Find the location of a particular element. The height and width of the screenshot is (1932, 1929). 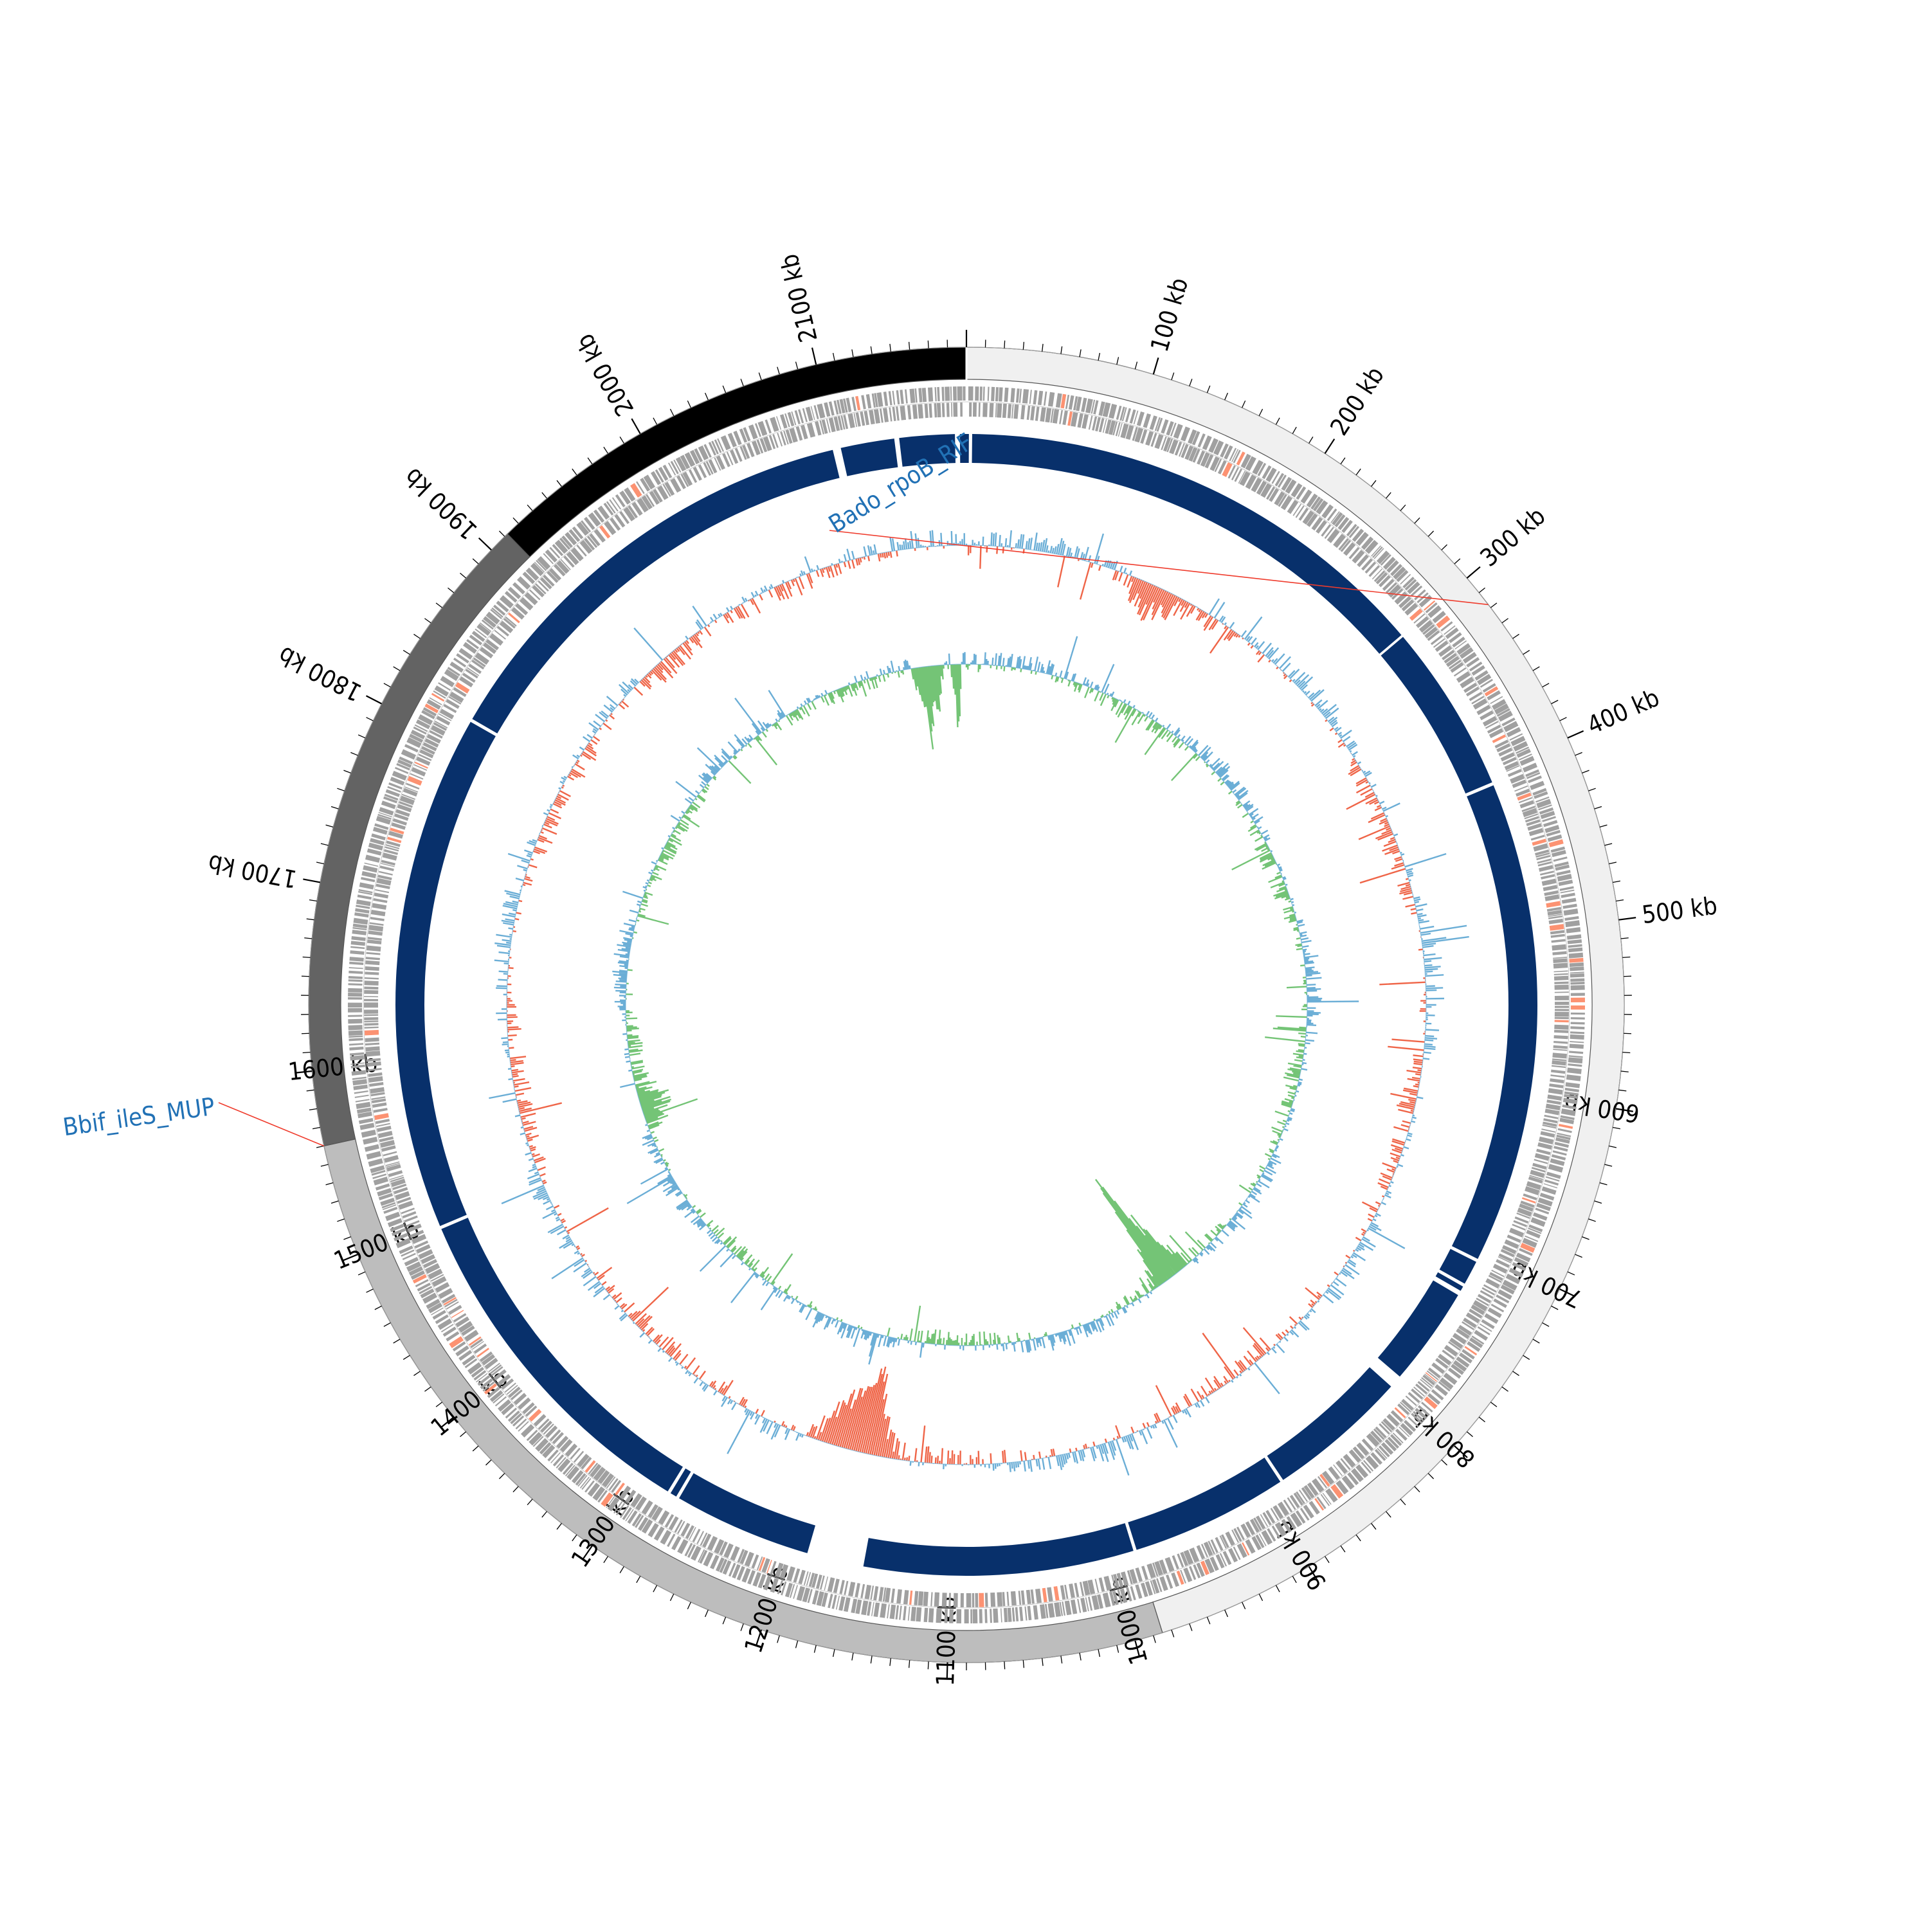

tick-label: 1800 kb is located at coordinates (320, 674).